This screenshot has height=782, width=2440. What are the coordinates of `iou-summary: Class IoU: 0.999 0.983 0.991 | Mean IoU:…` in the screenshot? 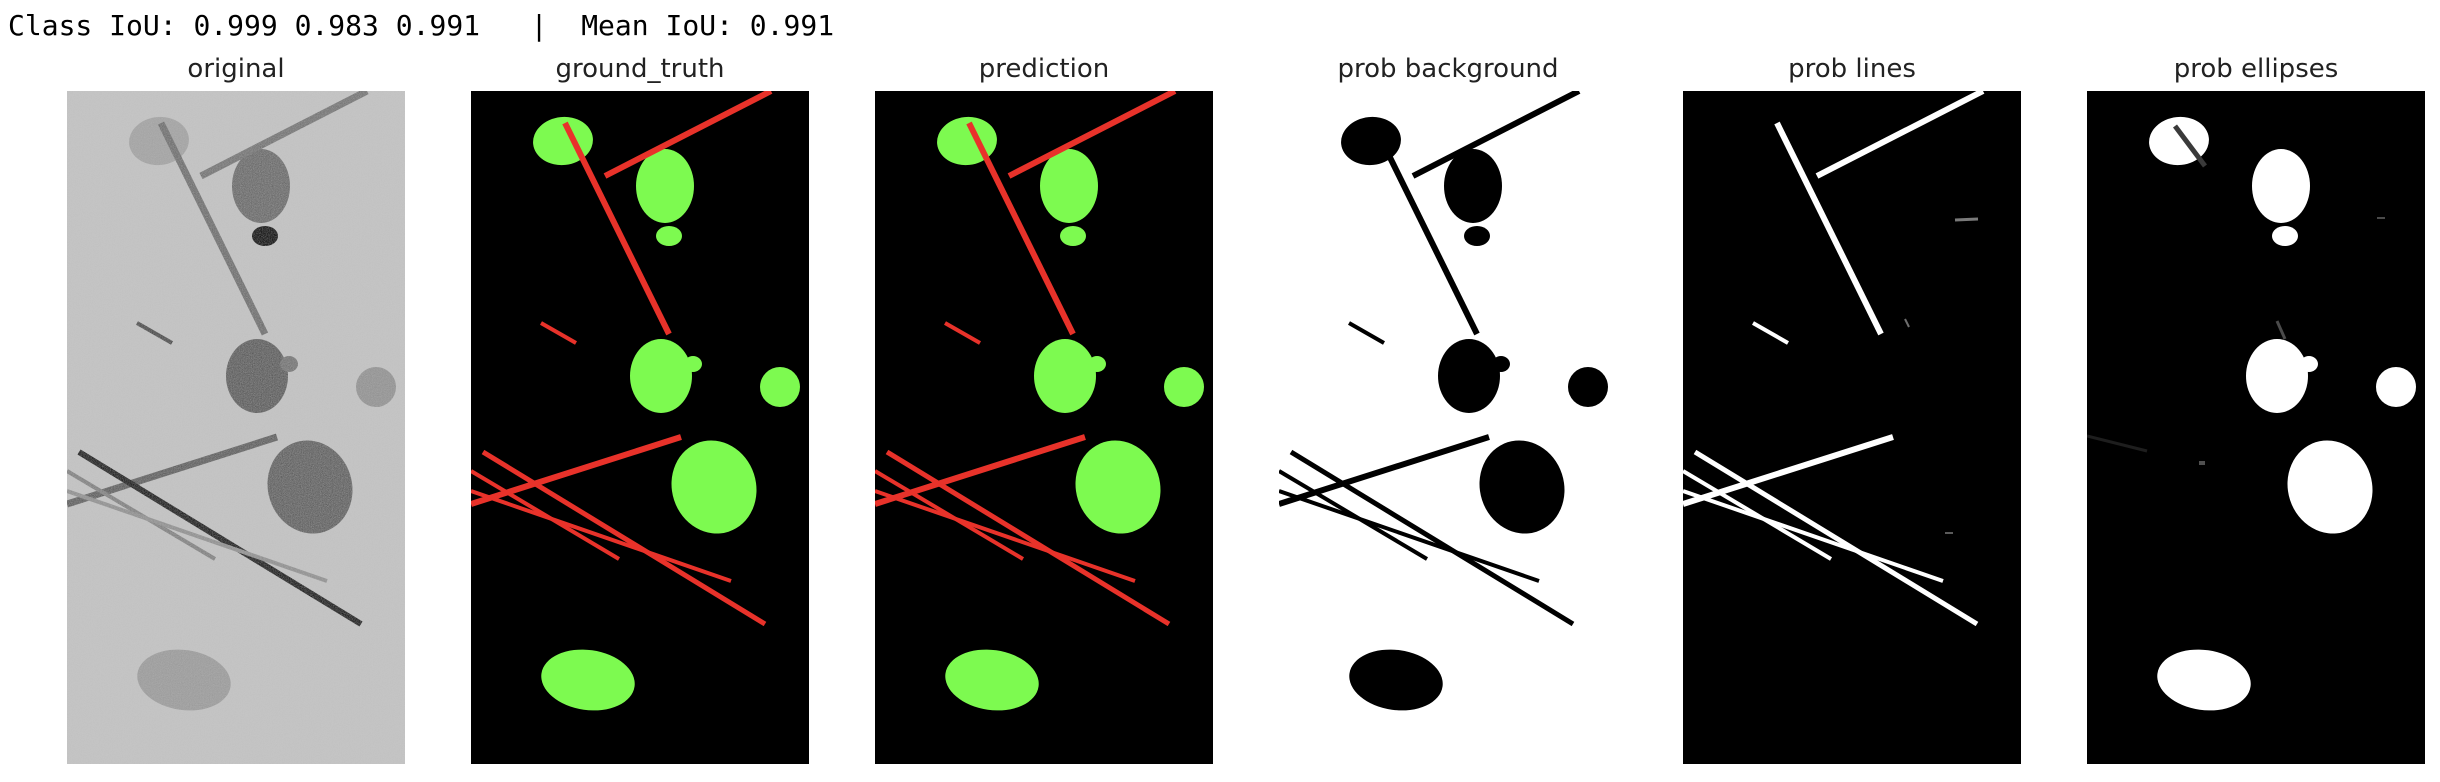 It's located at (421, 26).